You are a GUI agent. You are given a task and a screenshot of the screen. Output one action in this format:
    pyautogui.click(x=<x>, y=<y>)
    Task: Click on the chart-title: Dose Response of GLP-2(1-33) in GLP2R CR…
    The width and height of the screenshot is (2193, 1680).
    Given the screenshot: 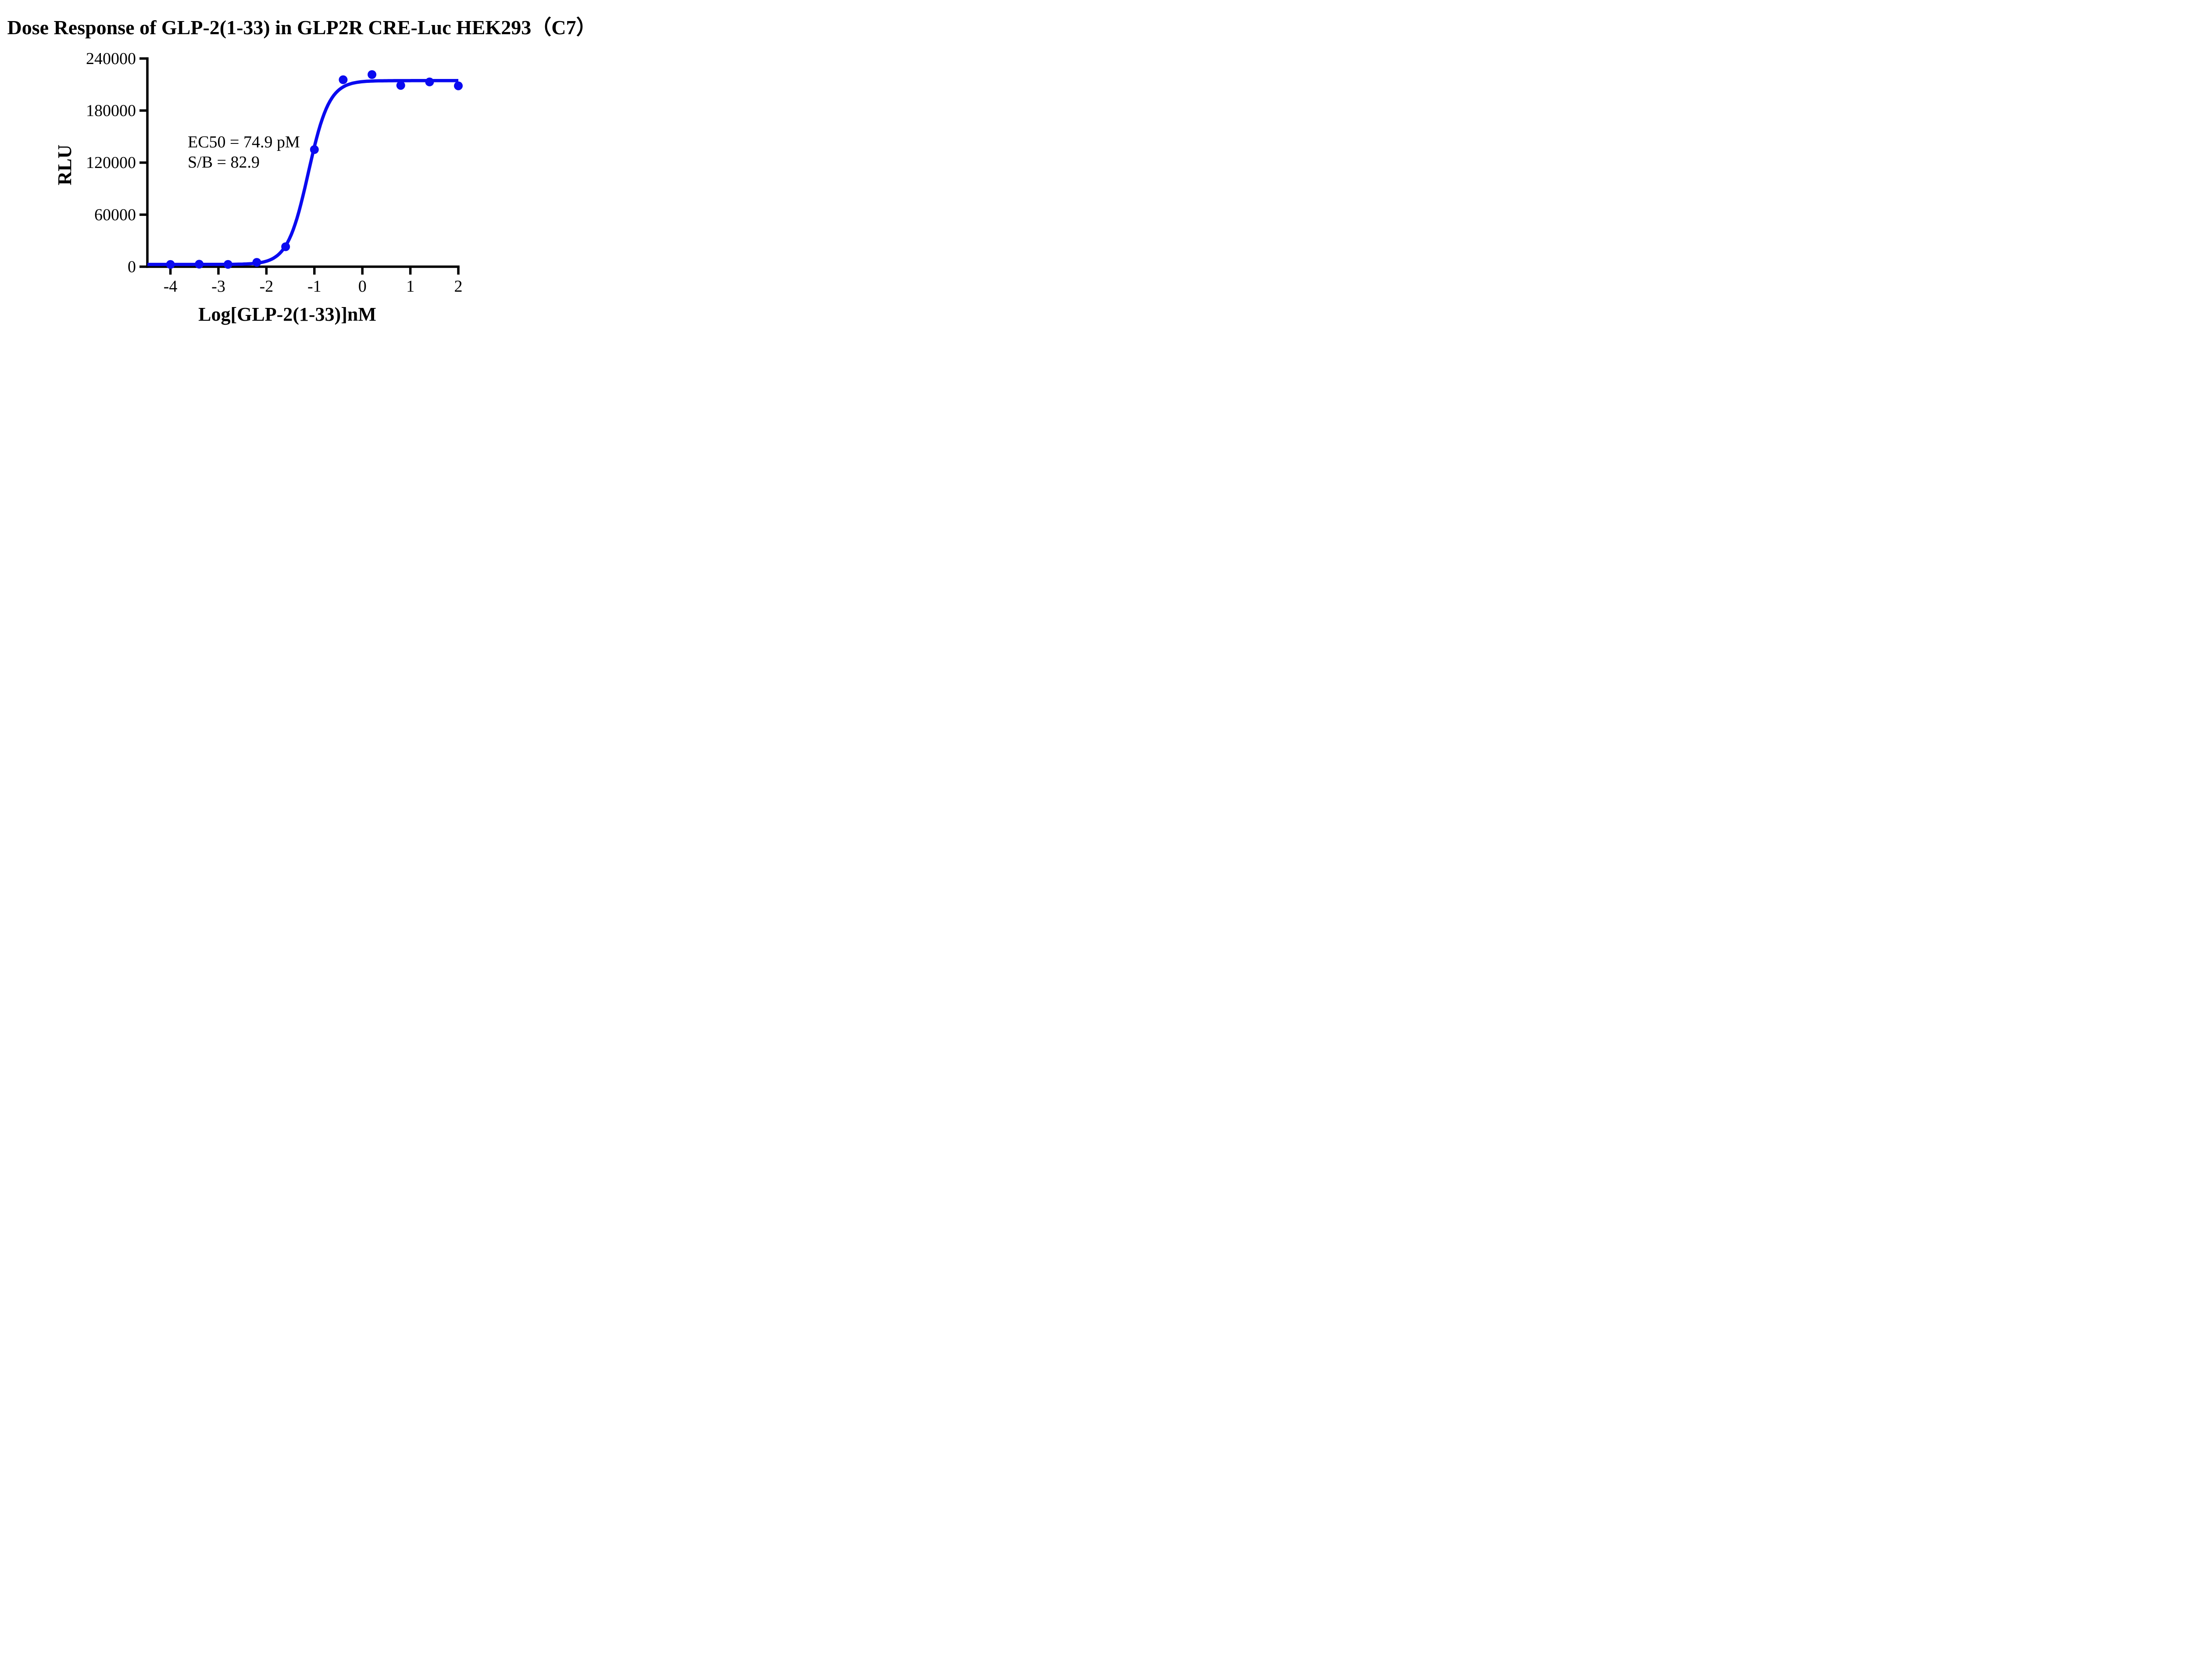 What is the action you would take?
    pyautogui.click(x=301, y=27)
    